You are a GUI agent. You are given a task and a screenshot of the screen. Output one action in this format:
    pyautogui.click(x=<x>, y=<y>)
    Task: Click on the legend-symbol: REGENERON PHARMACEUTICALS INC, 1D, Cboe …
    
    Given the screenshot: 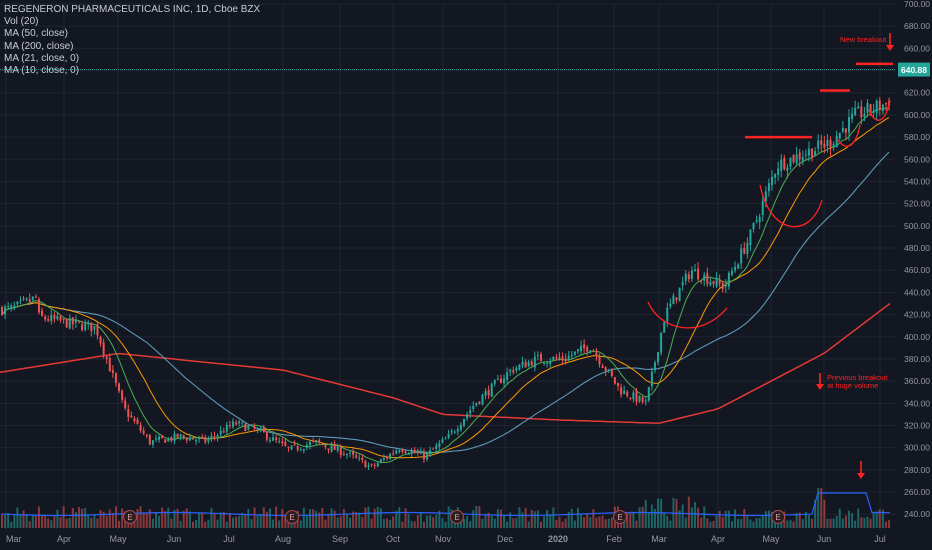 What is the action you would take?
    pyautogui.click(x=132, y=9)
    